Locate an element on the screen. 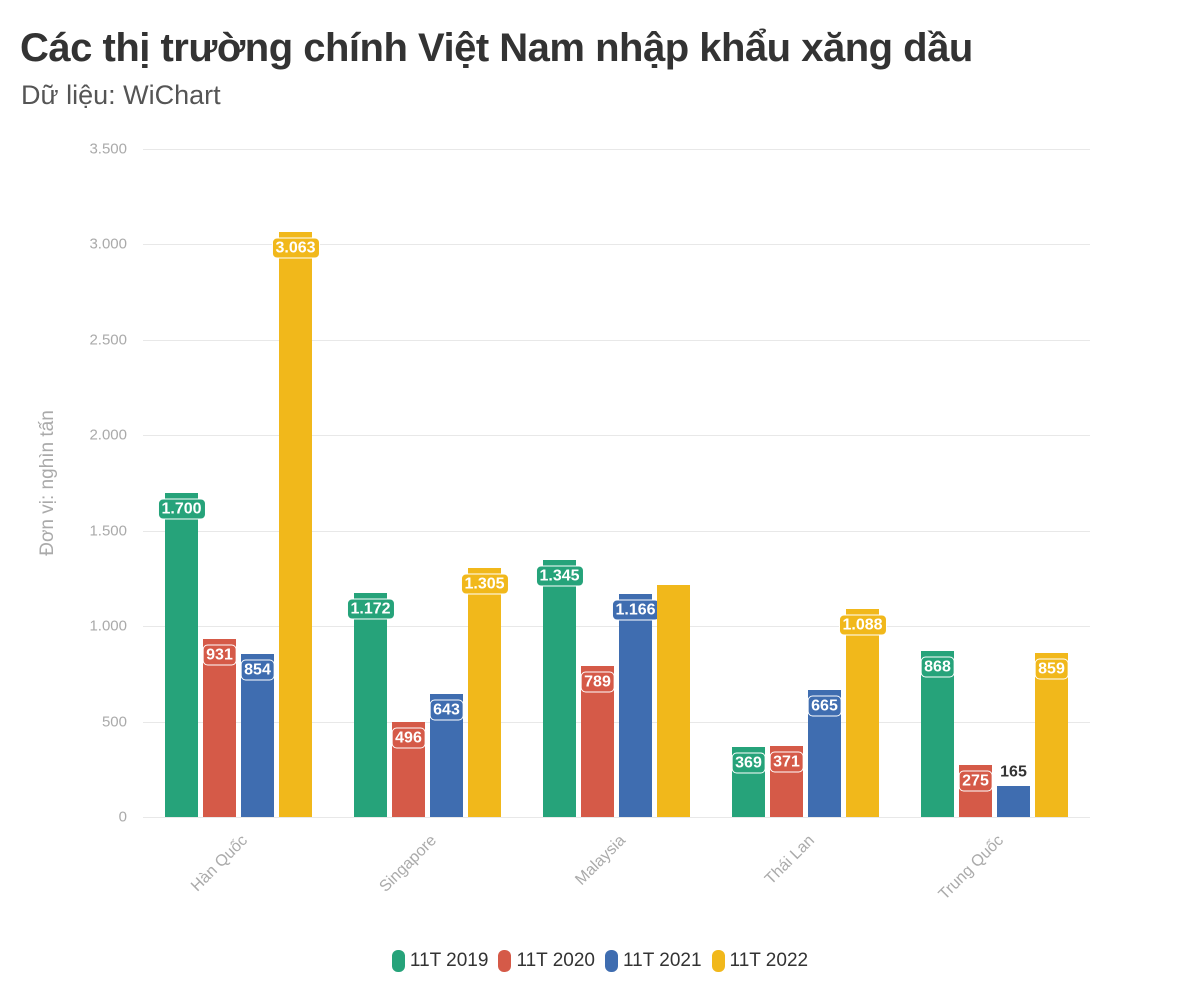 Image resolution: width=1200 pixels, height=997 pixels. data-label: 854 is located at coordinates (257, 670).